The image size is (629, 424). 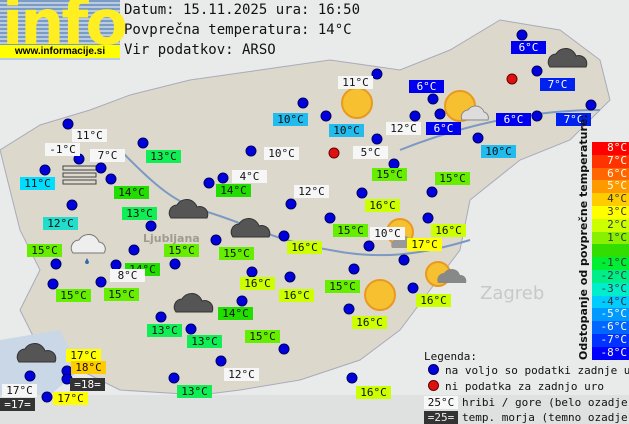 What do you see at coordinates (62, 149) in the screenshot?
I see `station-temperature: -1°C` at bounding box center [62, 149].